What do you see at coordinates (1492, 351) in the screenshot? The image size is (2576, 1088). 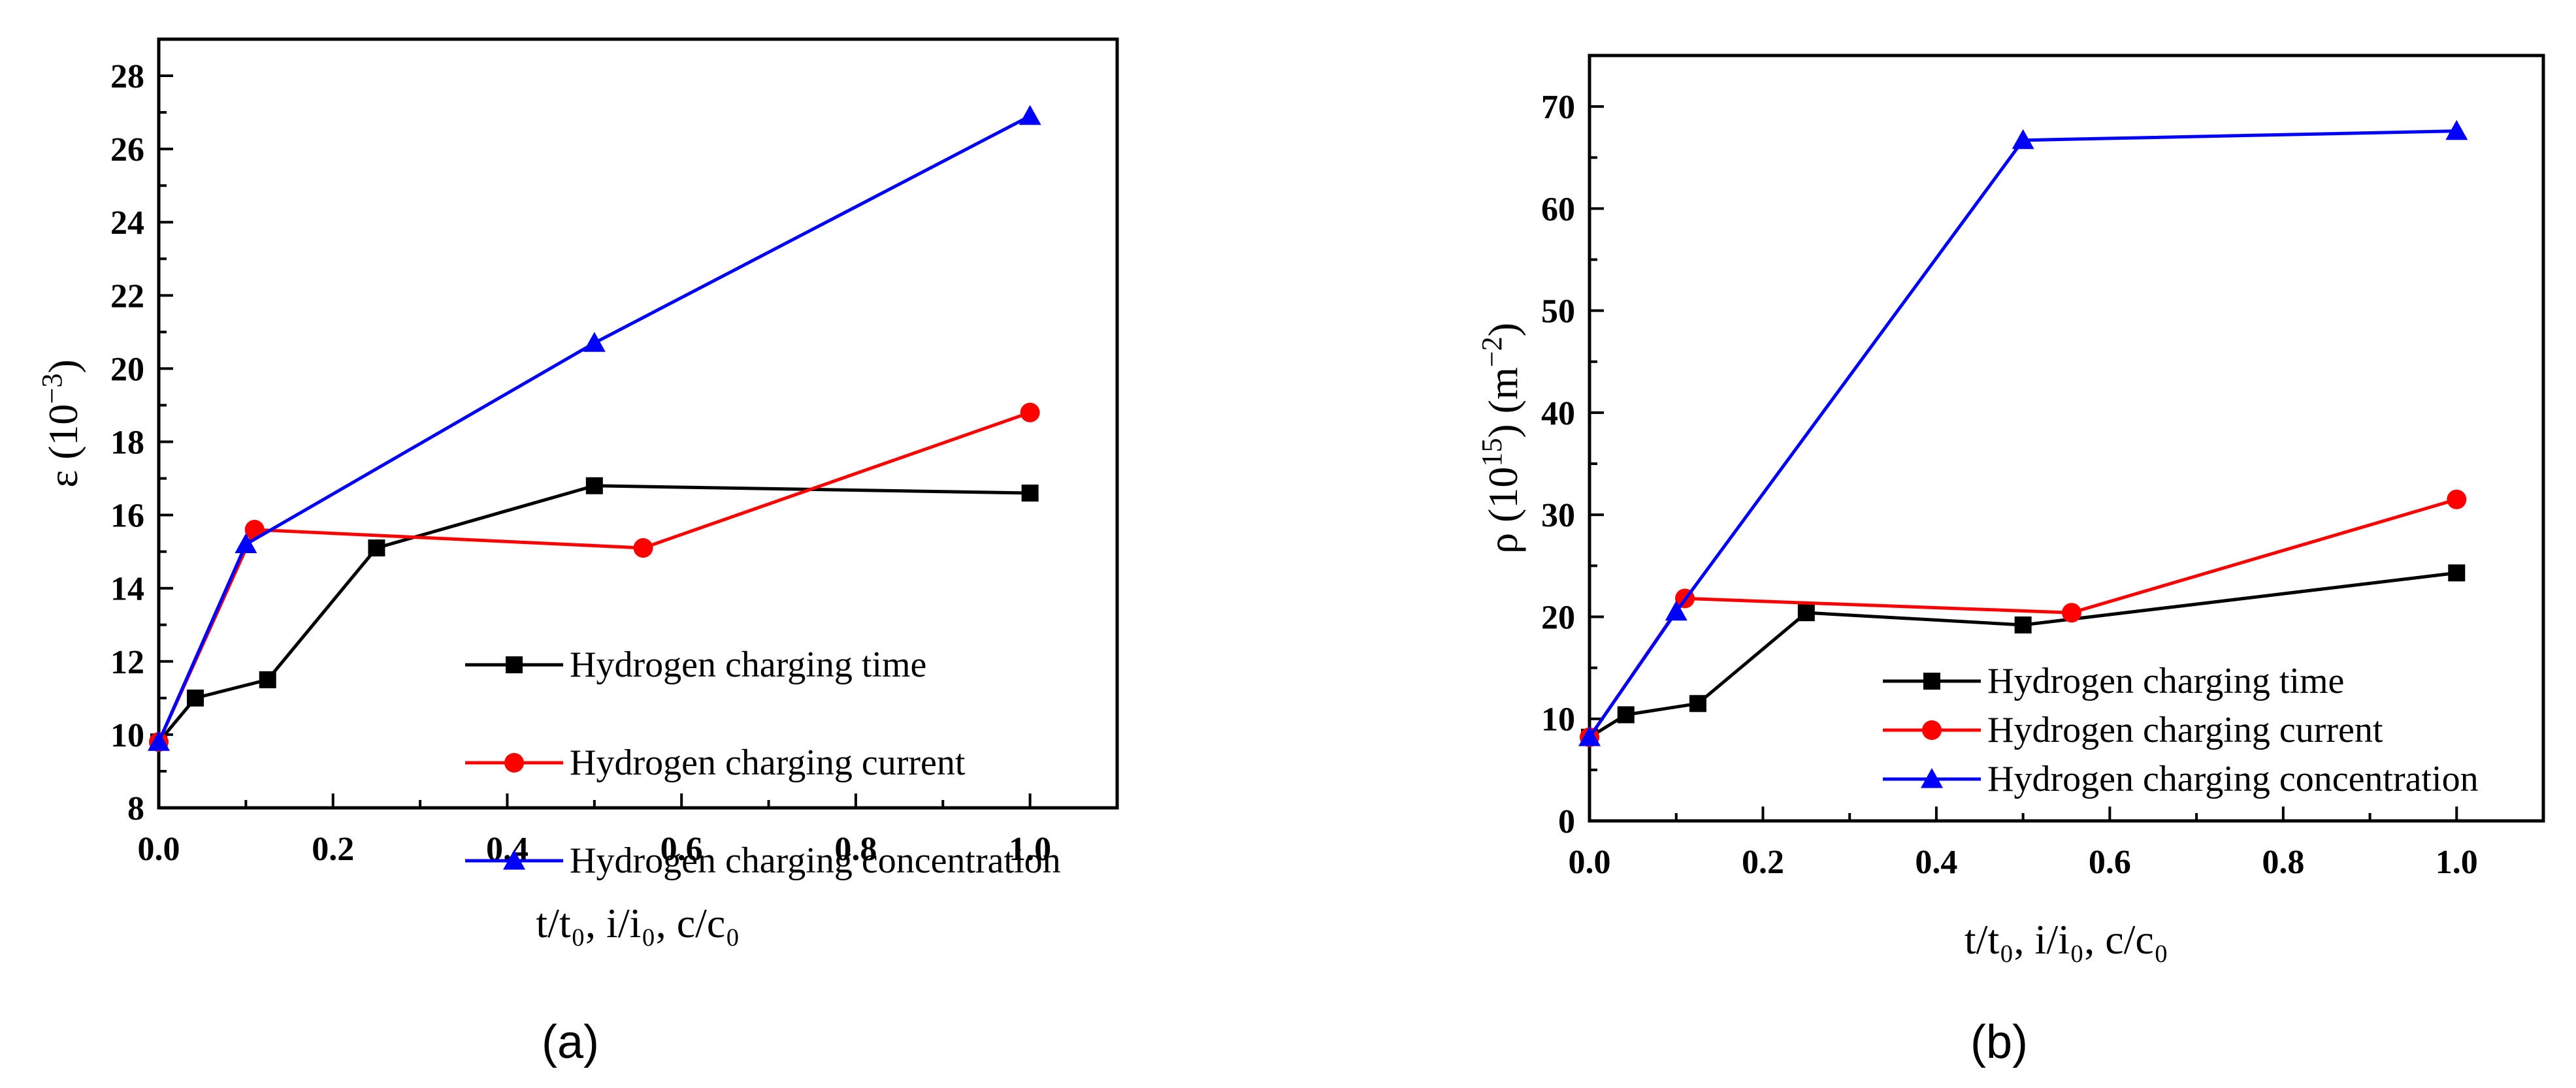 I see `y-axis-title-superscript: −2` at bounding box center [1492, 351].